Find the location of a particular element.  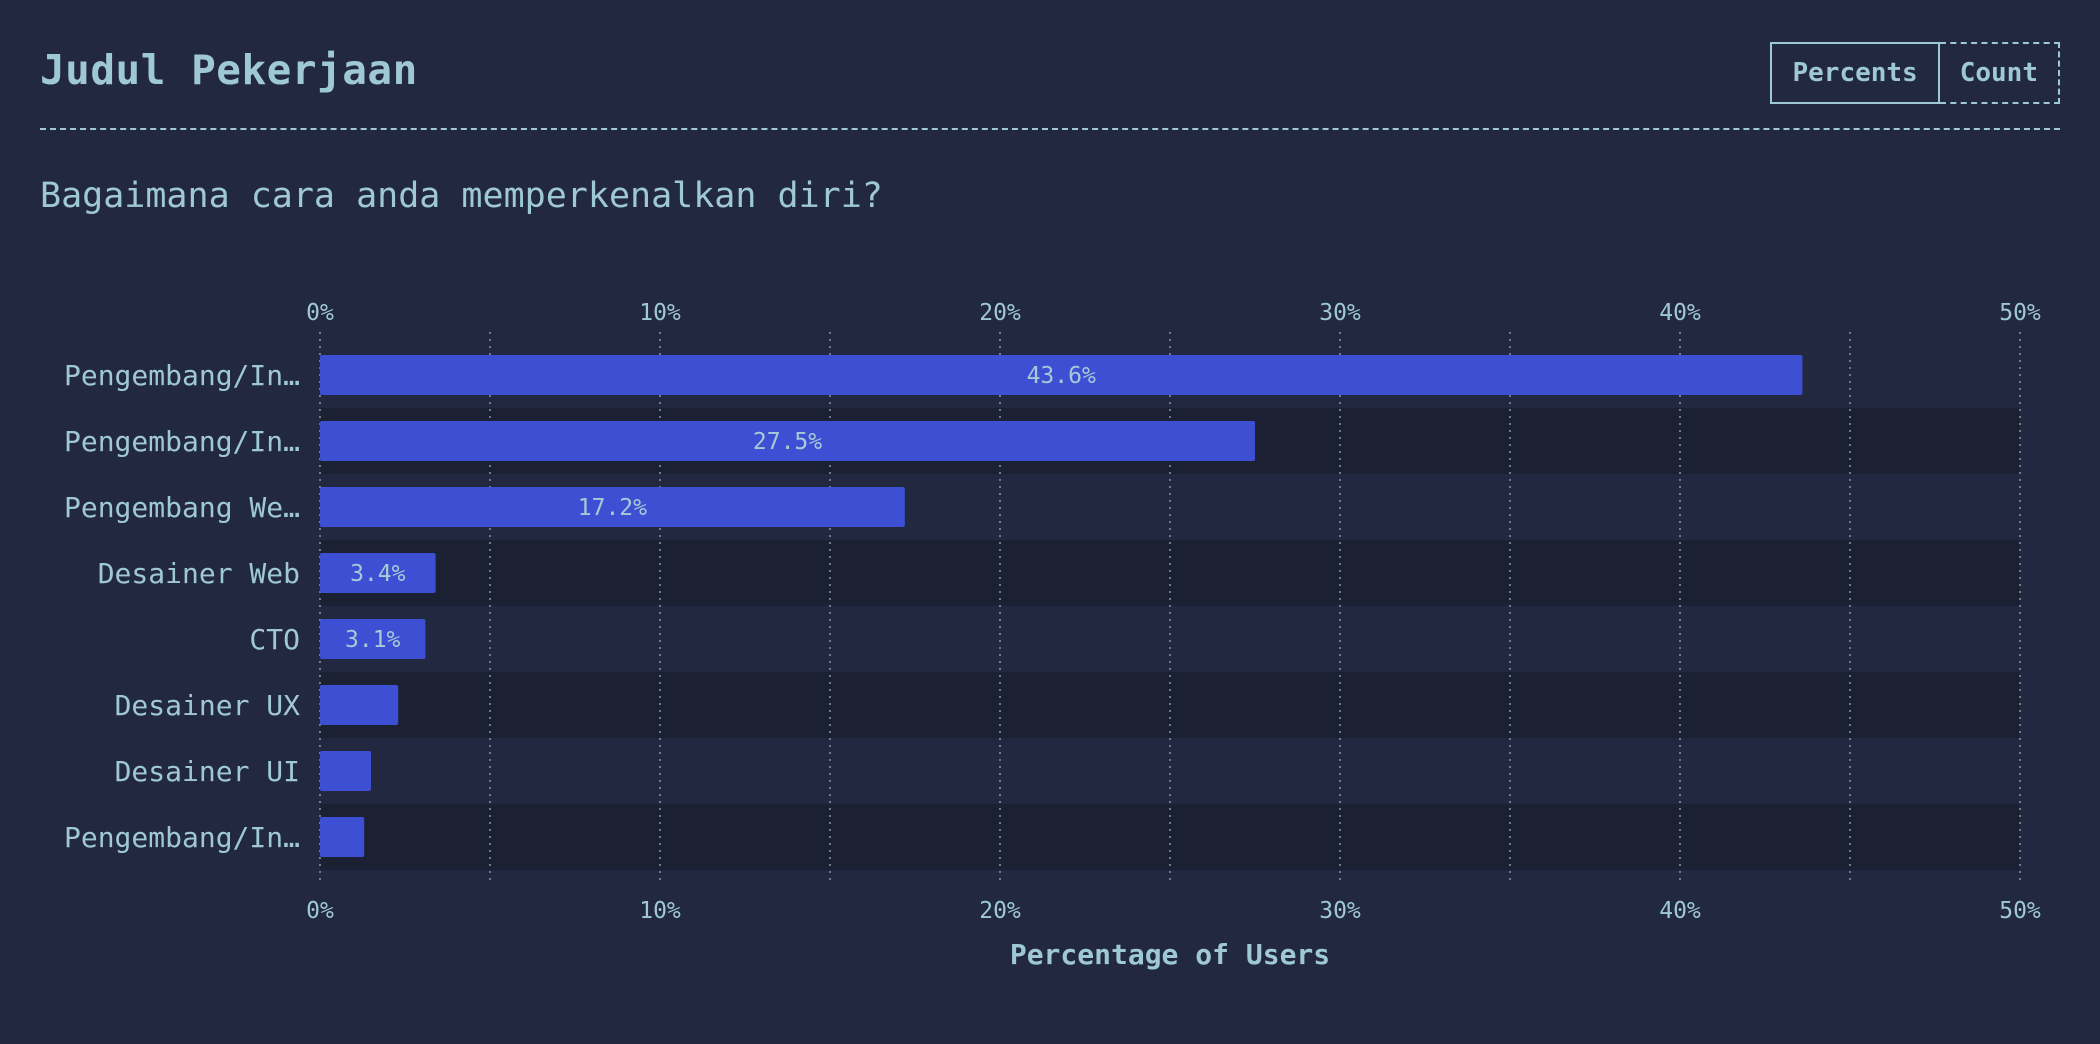

x-tick-label-top: 30% is located at coordinates (1340, 313).